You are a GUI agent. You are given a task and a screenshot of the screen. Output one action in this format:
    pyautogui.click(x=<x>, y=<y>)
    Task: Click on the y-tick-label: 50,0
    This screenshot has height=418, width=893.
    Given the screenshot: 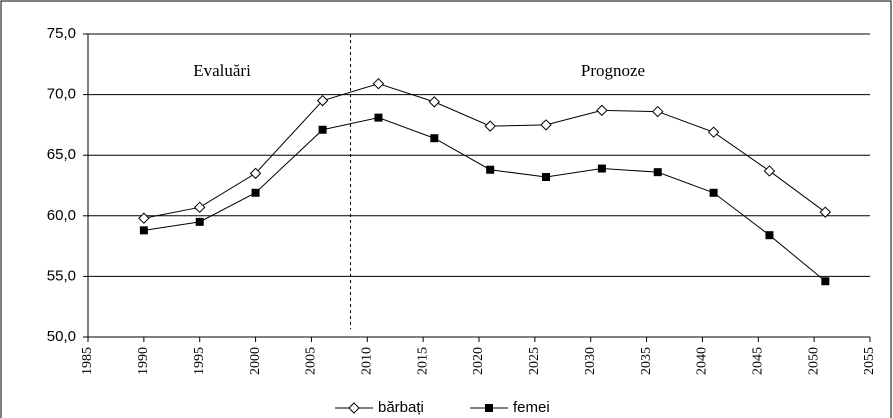 What is the action you would take?
    pyautogui.click(x=61, y=336)
    